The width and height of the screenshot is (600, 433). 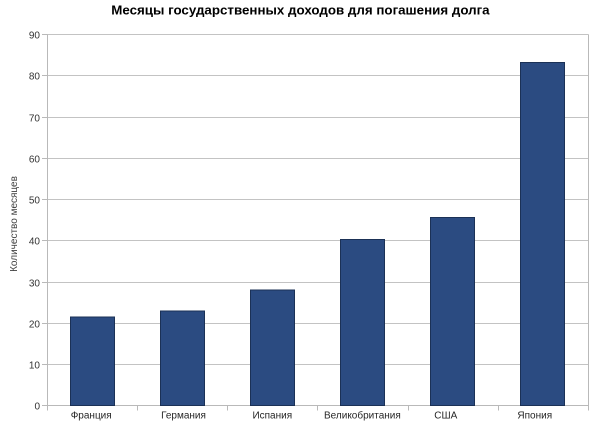 What do you see at coordinates (91, 416) in the screenshot?
I see `svg-text: Франция` at bounding box center [91, 416].